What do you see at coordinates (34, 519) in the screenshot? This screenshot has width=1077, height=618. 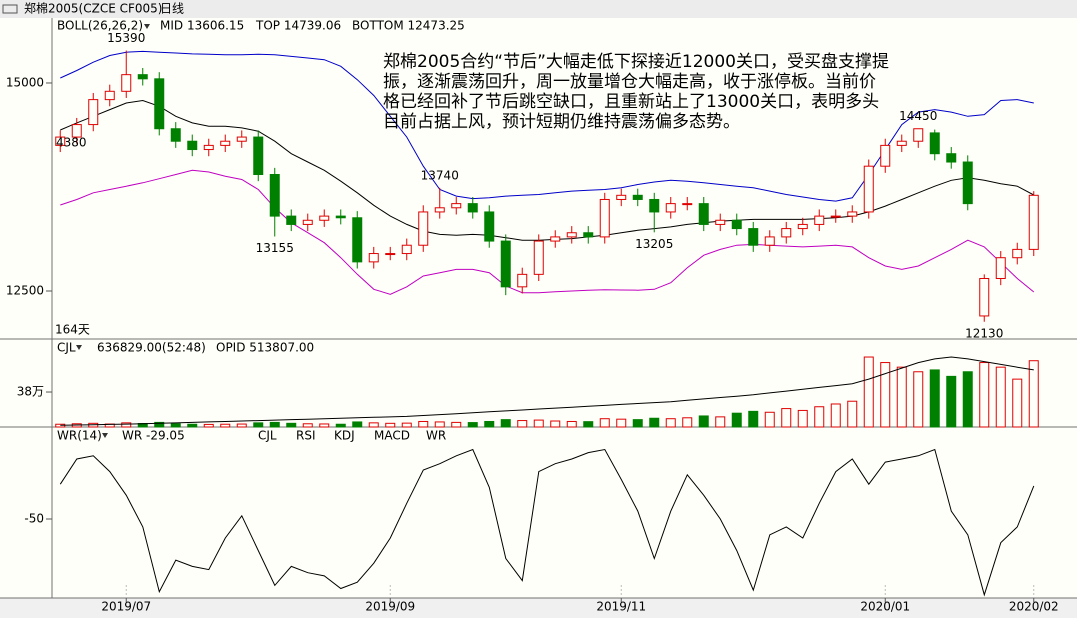 I see `y-tick-label: -50` at bounding box center [34, 519].